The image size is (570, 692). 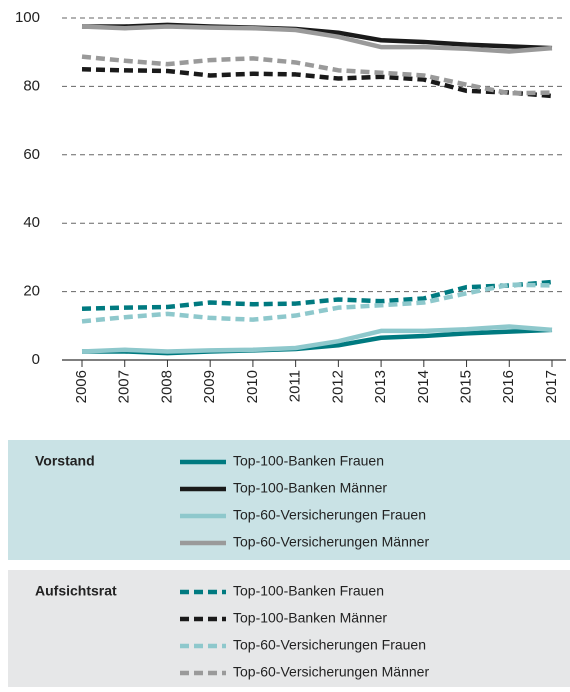 What do you see at coordinates (81, 386) in the screenshot?
I see `x-tick-label: 2006` at bounding box center [81, 386].